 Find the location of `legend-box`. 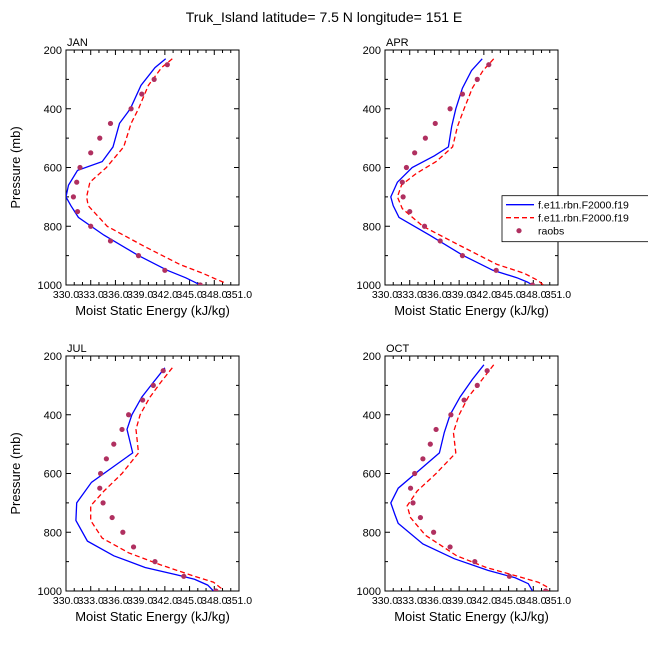

legend-box is located at coordinates (574, 219).